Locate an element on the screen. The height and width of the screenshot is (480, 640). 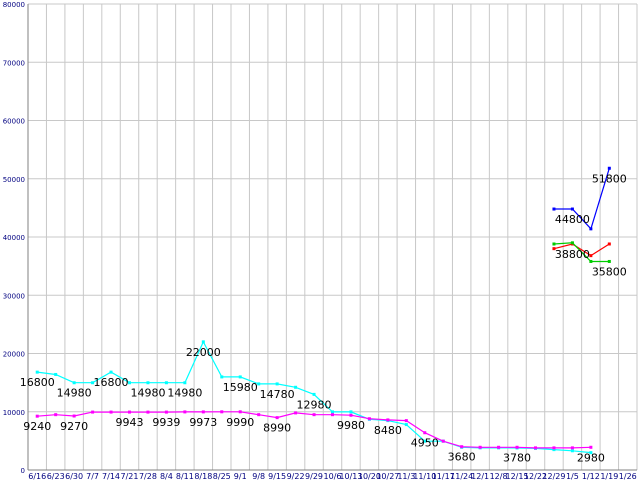
data-label: 9270 is located at coordinates (74, 426).